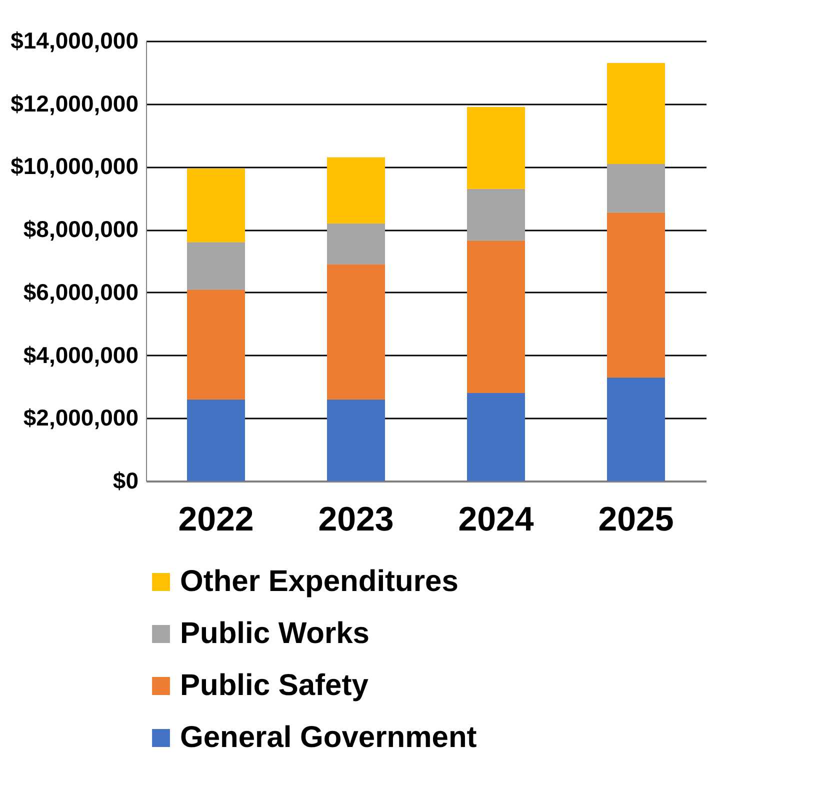 This screenshot has width=825, height=803. I want to click on x-tick-label: 2023, so click(356, 519).